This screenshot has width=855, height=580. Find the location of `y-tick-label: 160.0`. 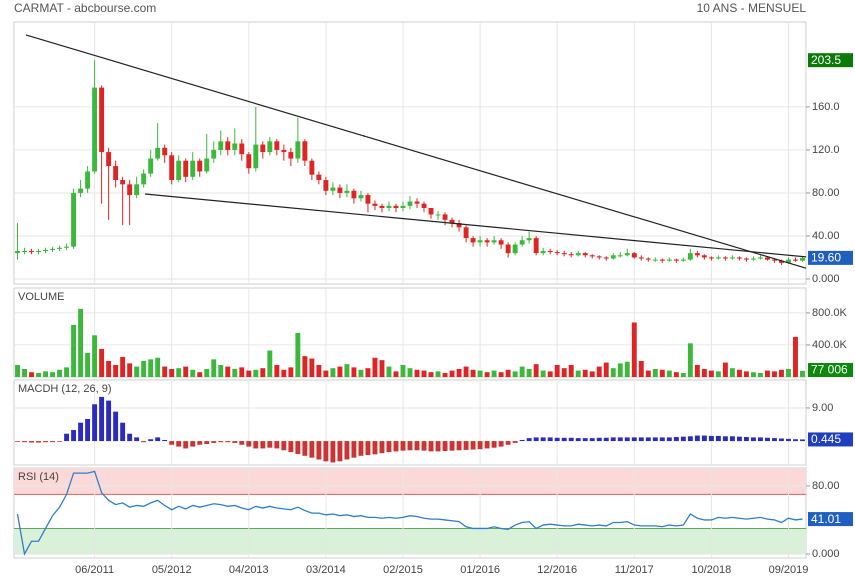

y-tick-label: 160.0 is located at coordinates (826, 107).